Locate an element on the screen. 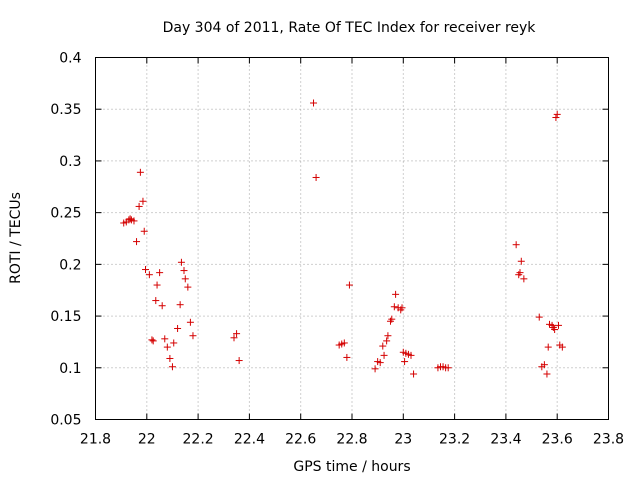  x-tick-labels: 21.8 22 22.2 22.4 22.6 22.8 23 23.2 23.4 23.6 23.8 is located at coordinates (352, 440).